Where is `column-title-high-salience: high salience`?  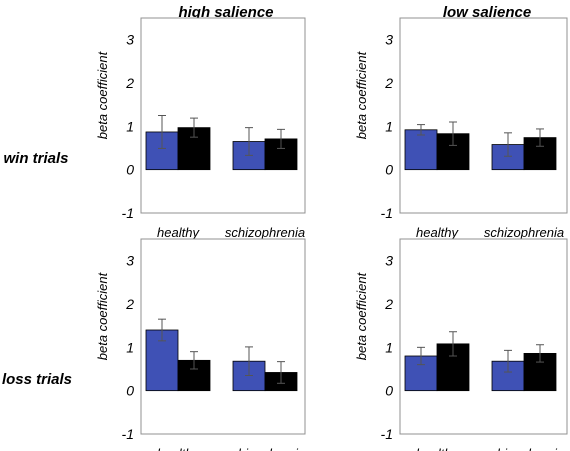
column-title-high-salience: high salience is located at coordinates (225, 12).